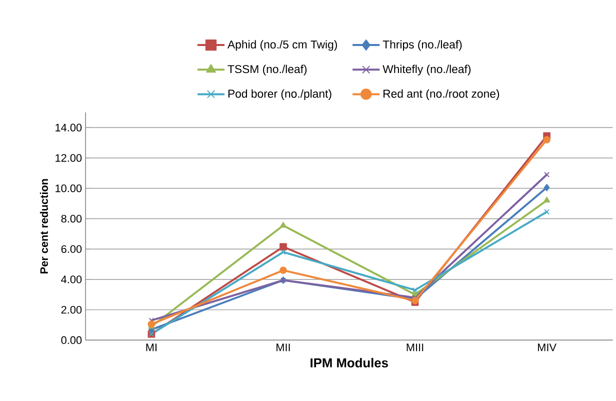 The height and width of the screenshot is (401, 616). What do you see at coordinates (69, 128) in the screenshot?
I see `y-tick-label: 14.00` at bounding box center [69, 128].